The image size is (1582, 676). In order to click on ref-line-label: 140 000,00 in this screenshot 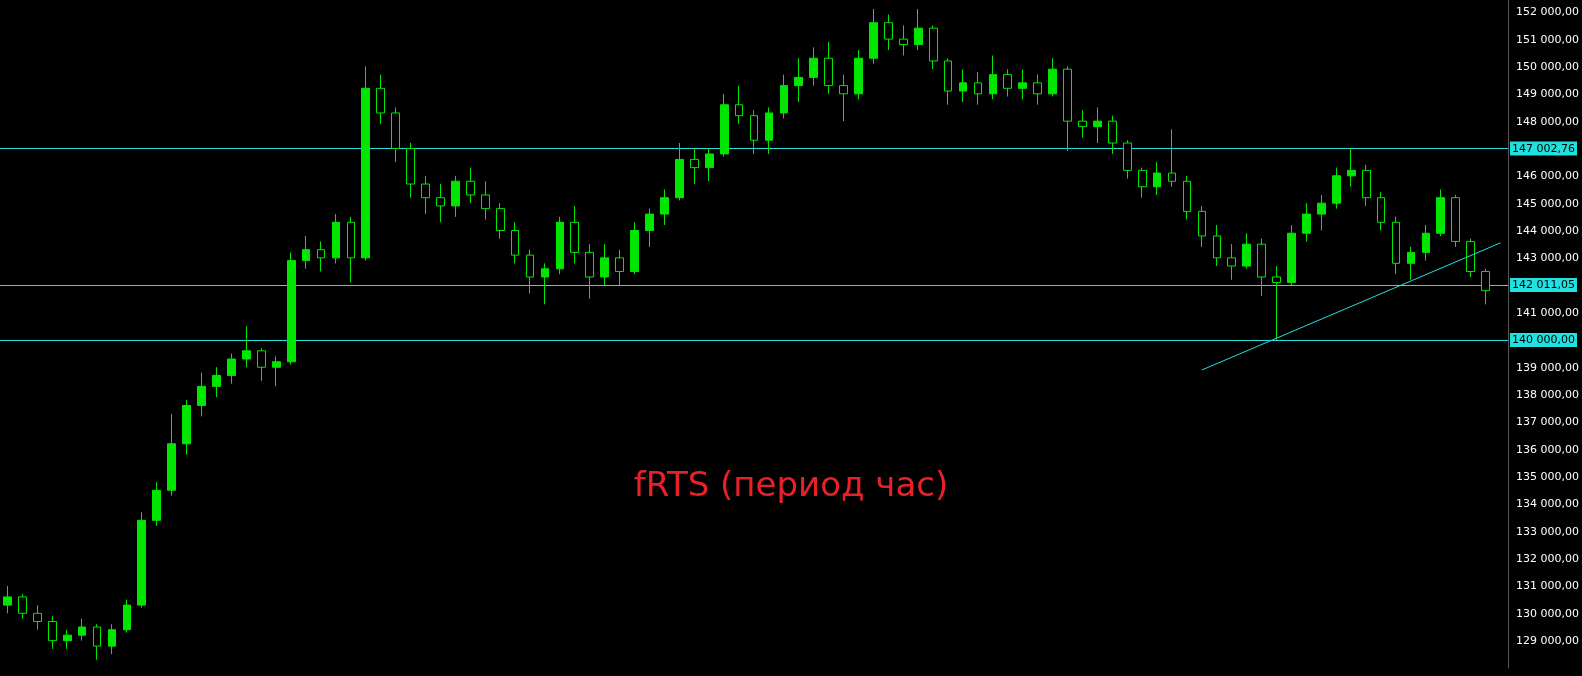, I will do `click(1543, 340)`.